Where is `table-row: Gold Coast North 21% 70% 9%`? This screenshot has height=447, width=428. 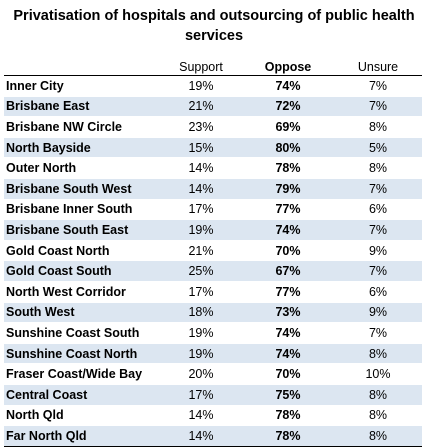 table-row: Gold Coast North 21% 70% 9% is located at coordinates (213, 251).